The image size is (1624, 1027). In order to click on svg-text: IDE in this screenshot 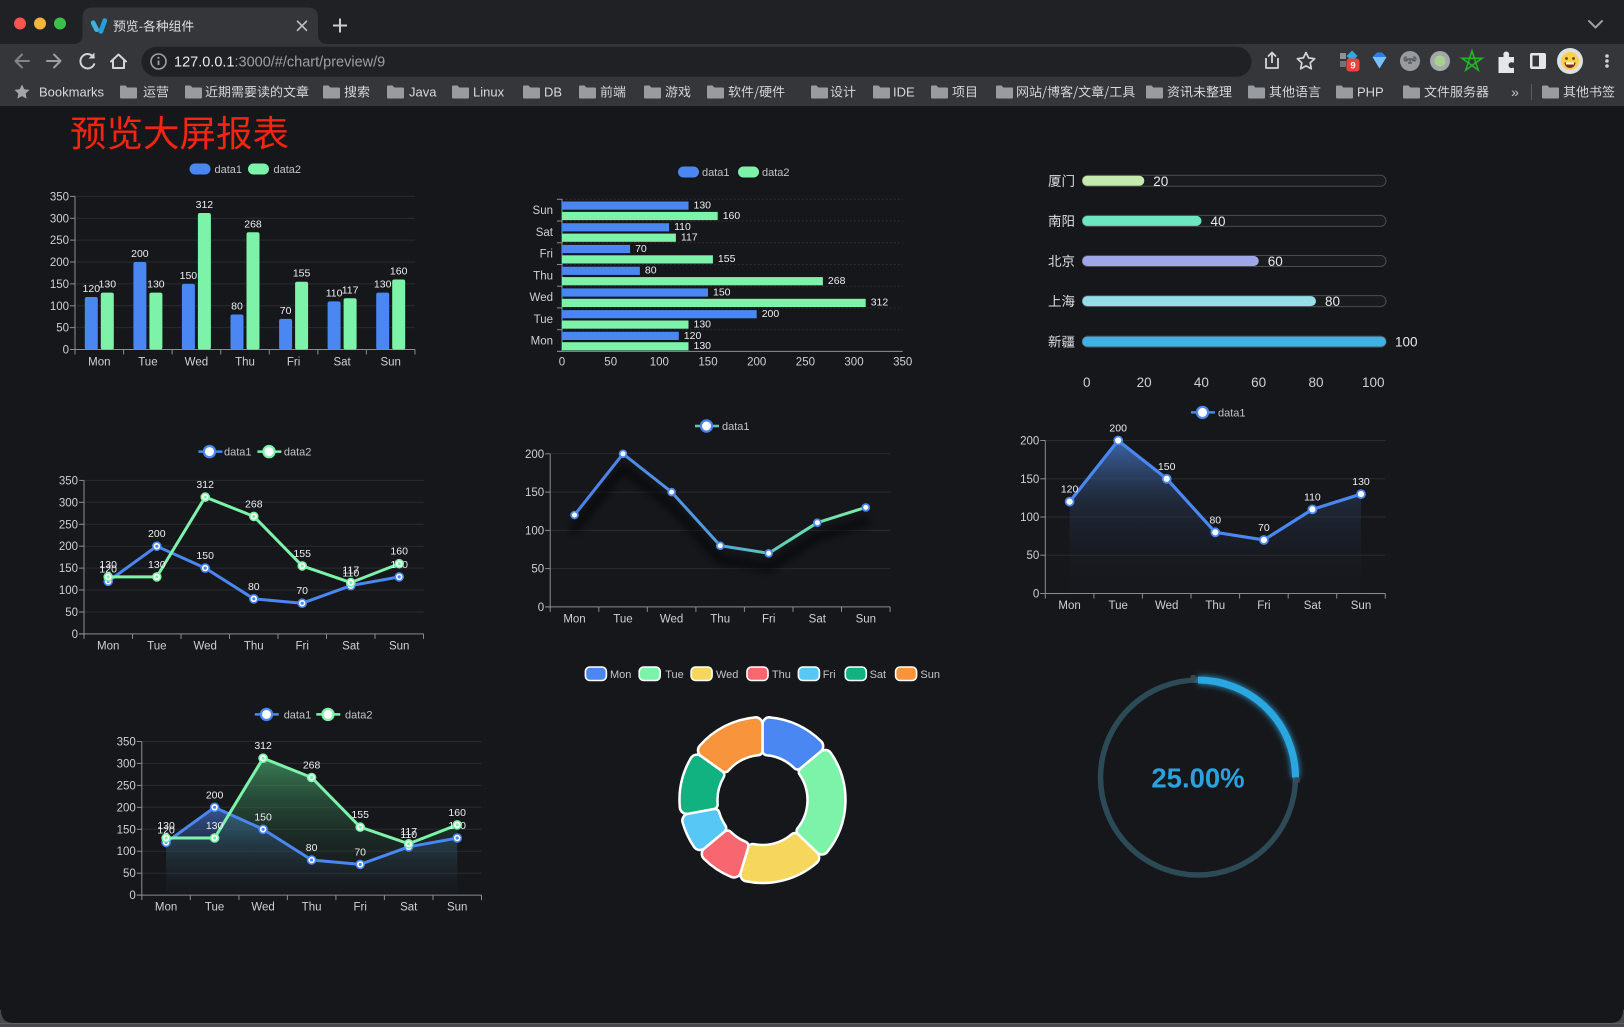, I will do `click(904, 92)`.